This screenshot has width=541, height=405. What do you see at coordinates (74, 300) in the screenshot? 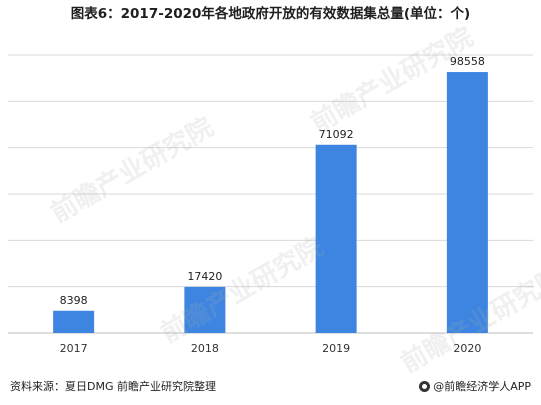
I see `data-label: 8398` at bounding box center [74, 300].